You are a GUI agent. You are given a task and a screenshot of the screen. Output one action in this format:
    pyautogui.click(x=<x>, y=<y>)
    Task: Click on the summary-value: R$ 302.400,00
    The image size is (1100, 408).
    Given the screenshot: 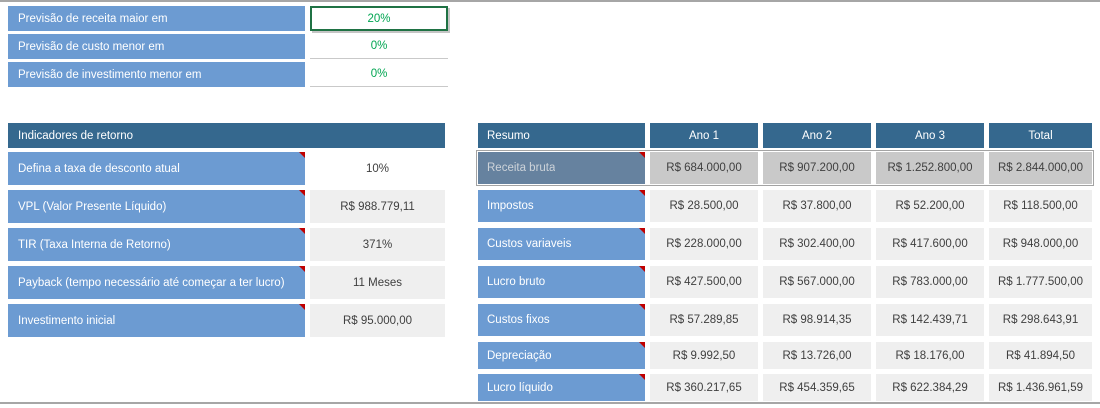 What is the action you would take?
    pyautogui.click(x=817, y=244)
    